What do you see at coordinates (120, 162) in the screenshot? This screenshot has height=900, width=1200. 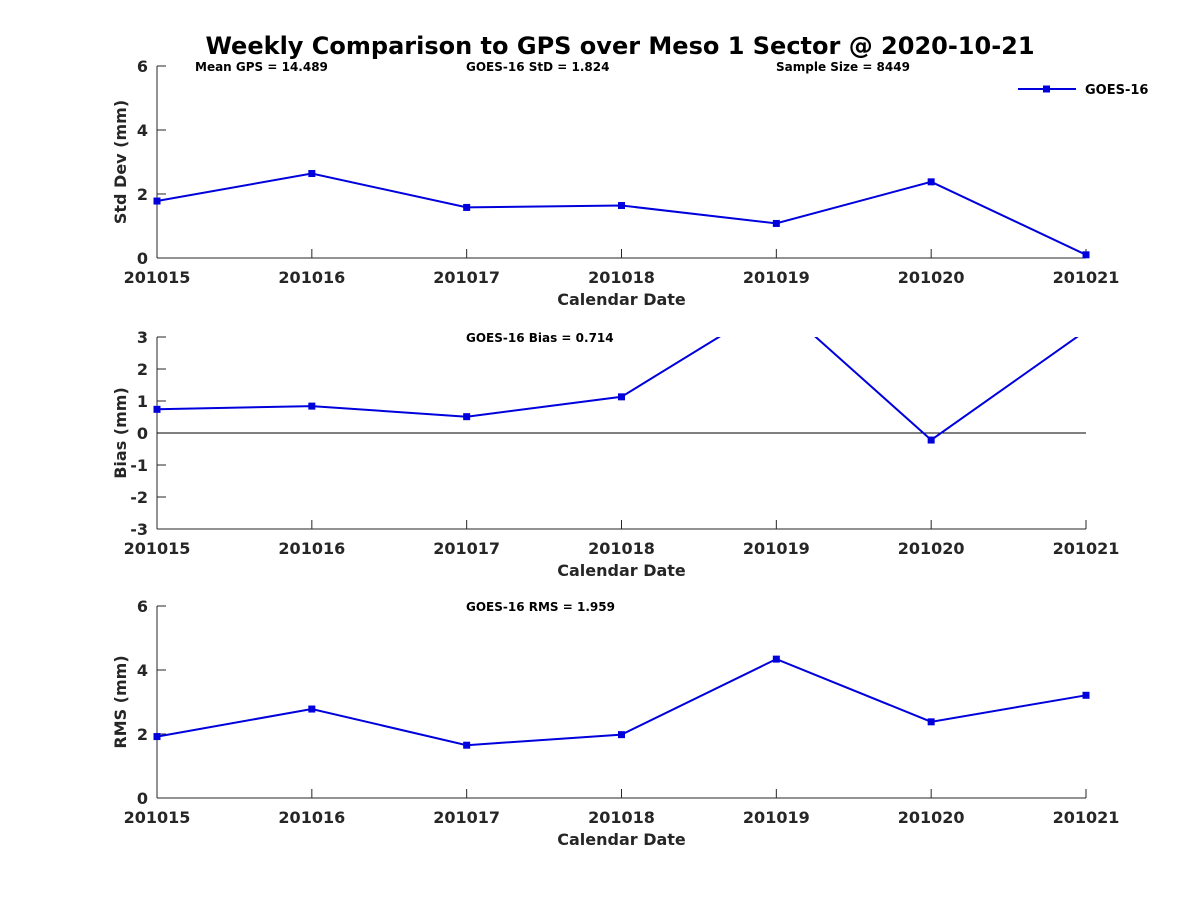 I see `y-axis-label: Std Dev (mm)` at bounding box center [120, 162].